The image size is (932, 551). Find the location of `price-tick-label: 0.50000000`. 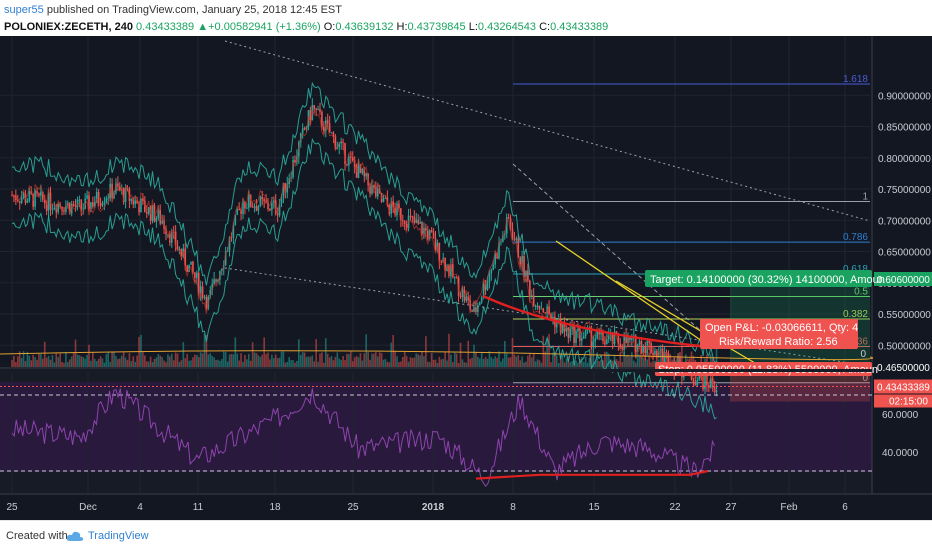

price-tick-label: 0.50000000 is located at coordinates (904, 346).